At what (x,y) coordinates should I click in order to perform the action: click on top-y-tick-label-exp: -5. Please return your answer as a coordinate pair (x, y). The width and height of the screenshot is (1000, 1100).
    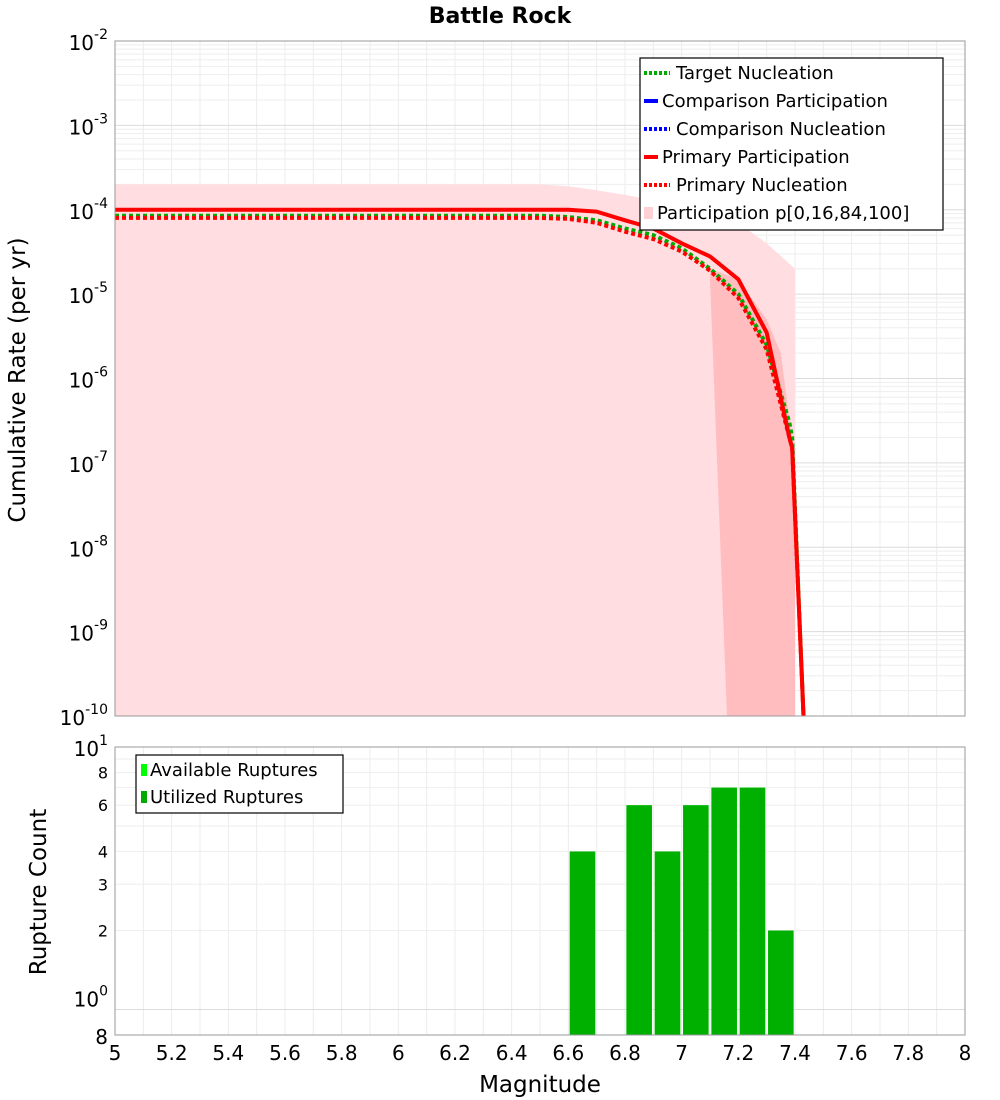
    Looking at the image, I should click on (101, 288).